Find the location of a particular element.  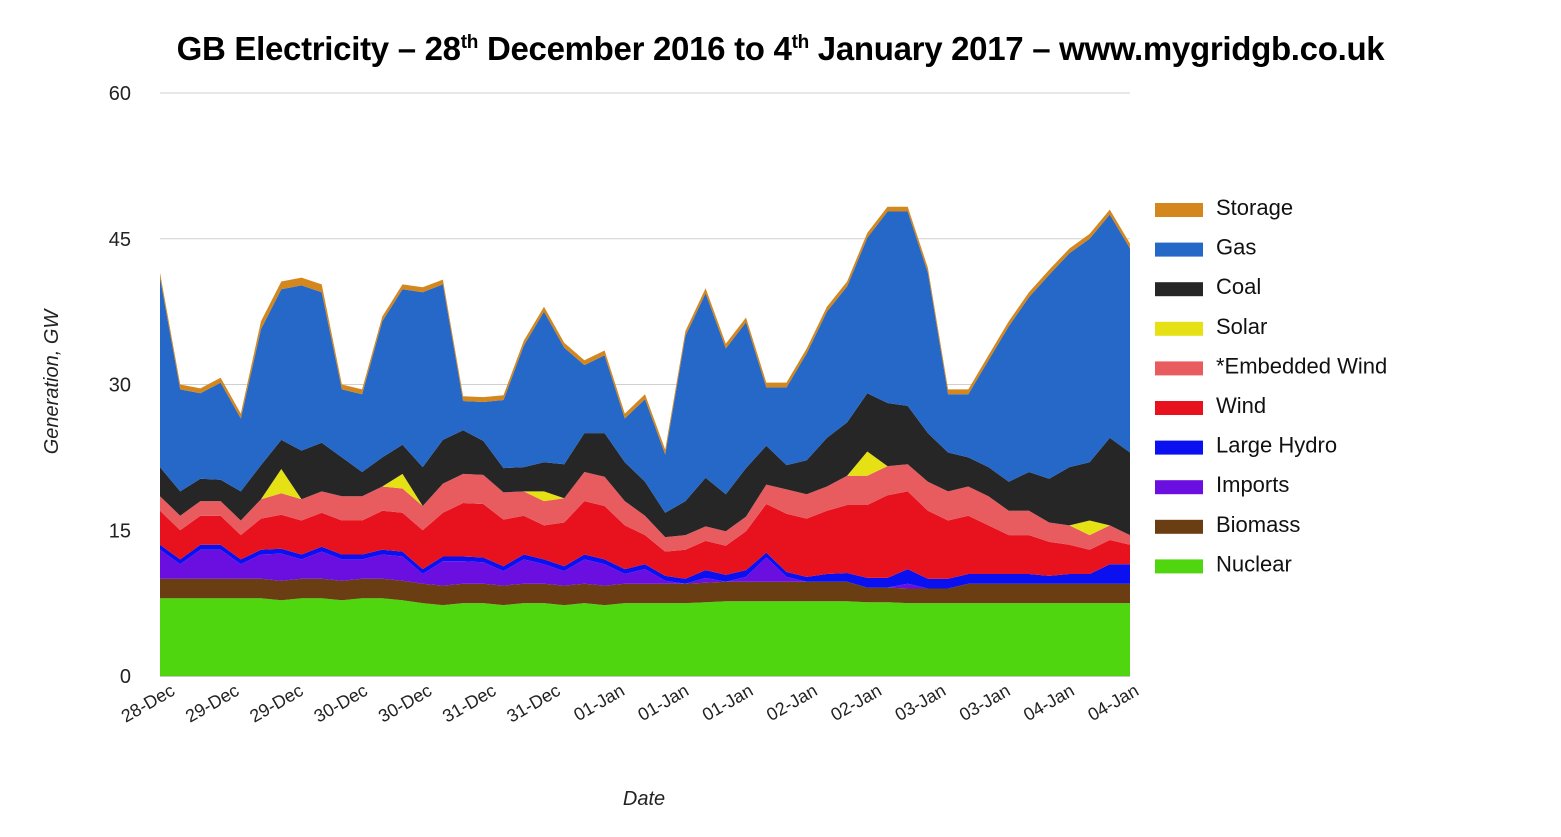

legend-label-coal: Coal is located at coordinates (1238, 286).